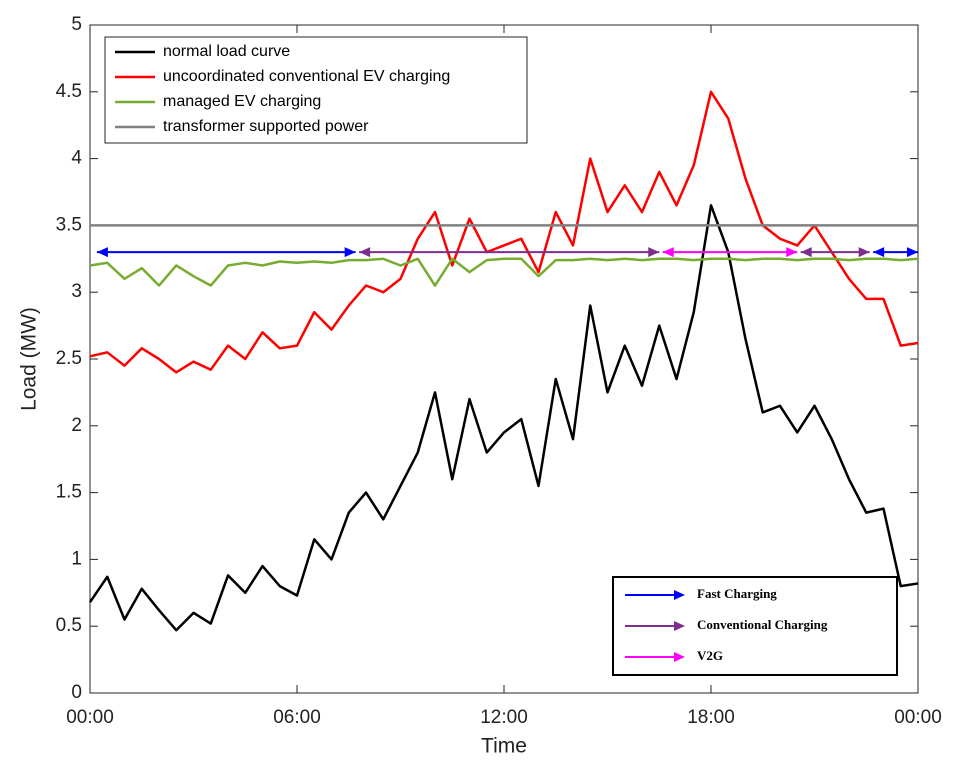  What do you see at coordinates (69, 625) in the screenshot?
I see `y-tick-label: 0.5` at bounding box center [69, 625].